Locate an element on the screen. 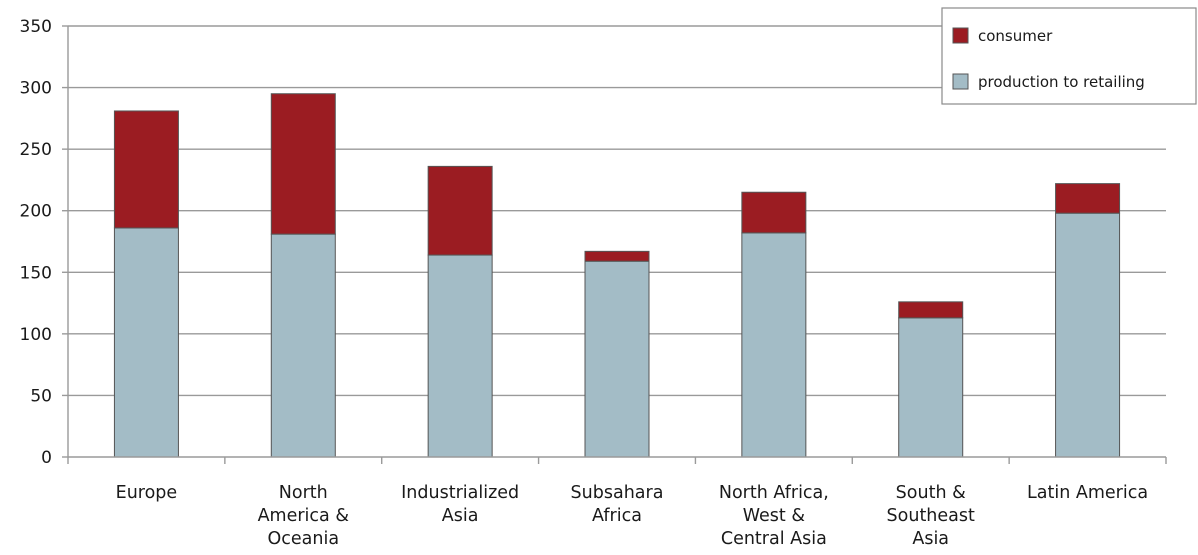 The height and width of the screenshot is (555, 1198). x-category-label-line: Central Asia is located at coordinates (774, 539).